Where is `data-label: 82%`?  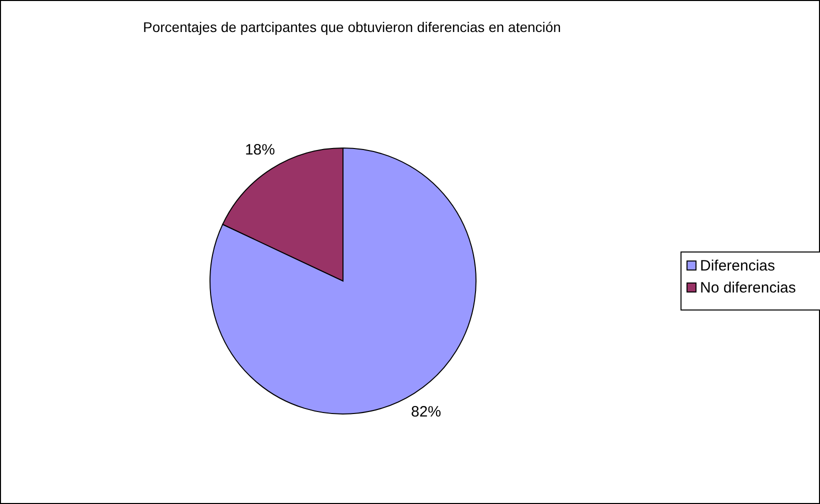
data-label: 82% is located at coordinates (426, 411).